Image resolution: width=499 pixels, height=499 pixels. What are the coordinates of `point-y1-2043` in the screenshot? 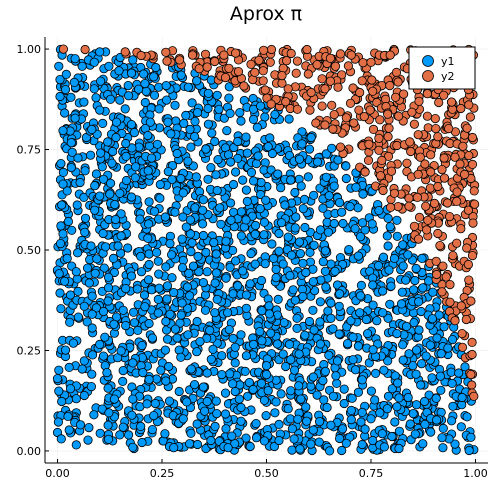 It's located at (302, 144).